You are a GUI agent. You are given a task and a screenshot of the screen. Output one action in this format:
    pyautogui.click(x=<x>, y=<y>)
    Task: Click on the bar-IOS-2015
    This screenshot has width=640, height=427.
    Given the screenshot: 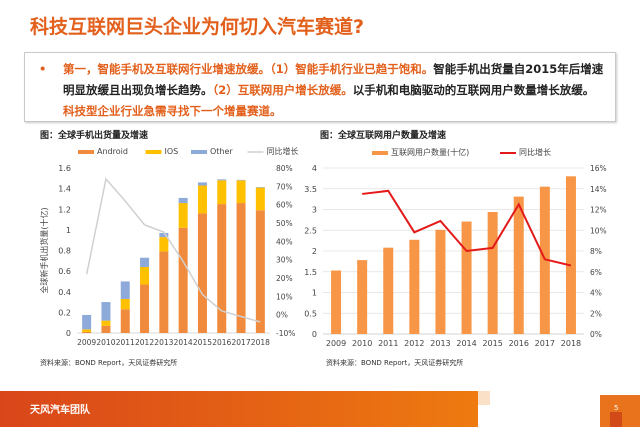 What is the action you would take?
    pyautogui.click(x=202, y=199)
    